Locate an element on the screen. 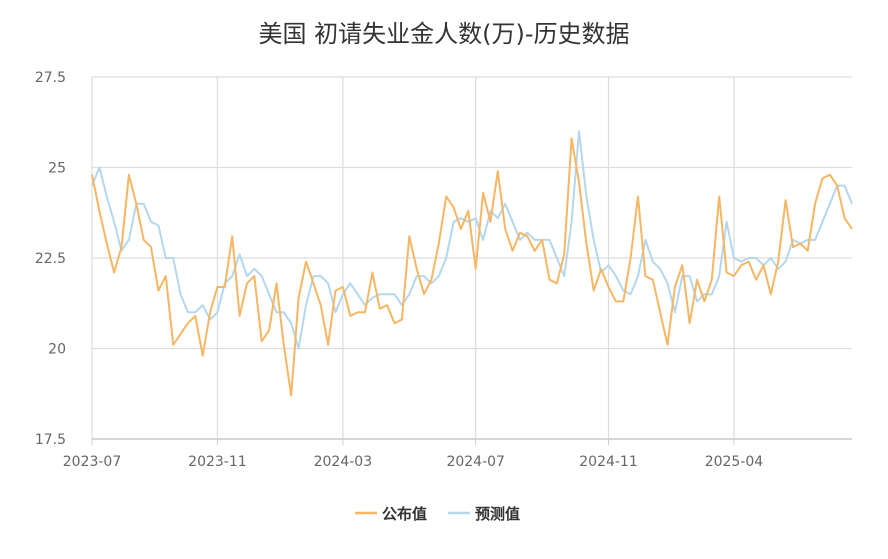  legend: 公布值 预测值 is located at coordinates (437, 514).